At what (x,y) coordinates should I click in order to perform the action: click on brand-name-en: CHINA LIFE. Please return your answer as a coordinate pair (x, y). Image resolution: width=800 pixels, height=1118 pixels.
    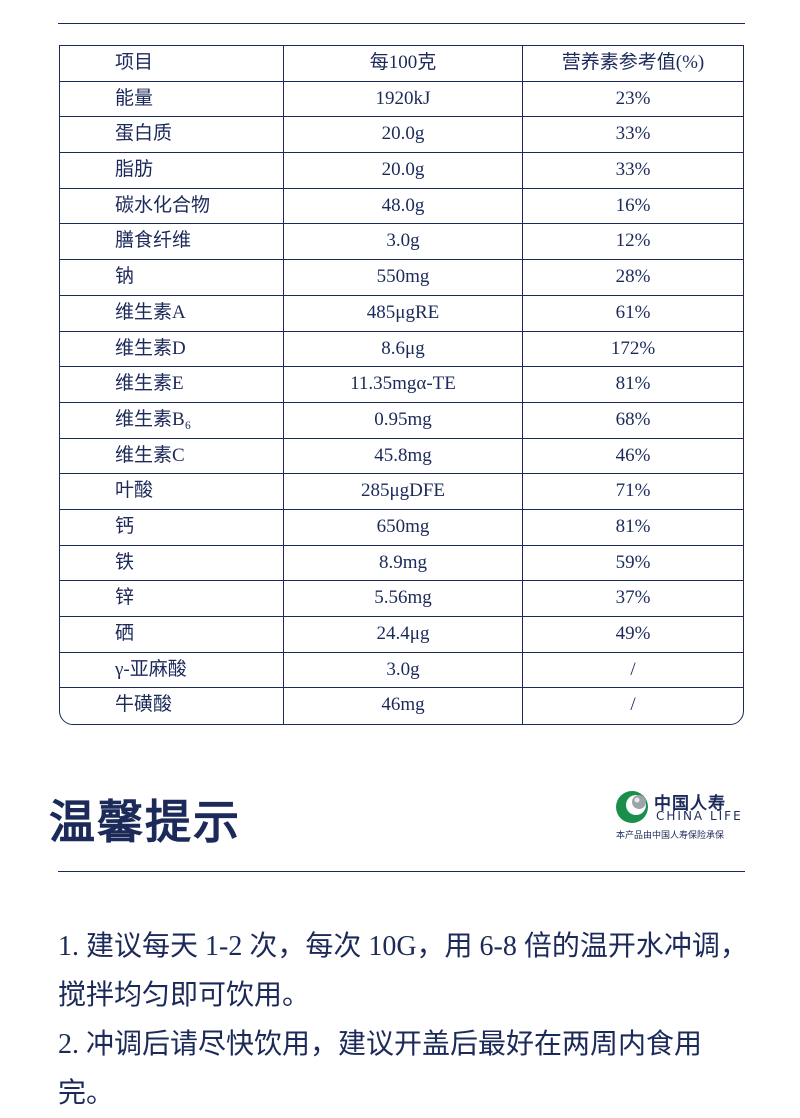
    Looking at the image, I should click on (699, 816).